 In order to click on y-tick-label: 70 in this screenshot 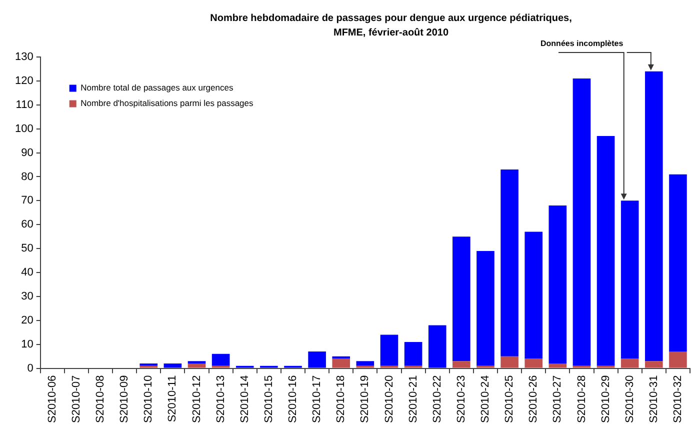, I will do `click(27, 200)`.